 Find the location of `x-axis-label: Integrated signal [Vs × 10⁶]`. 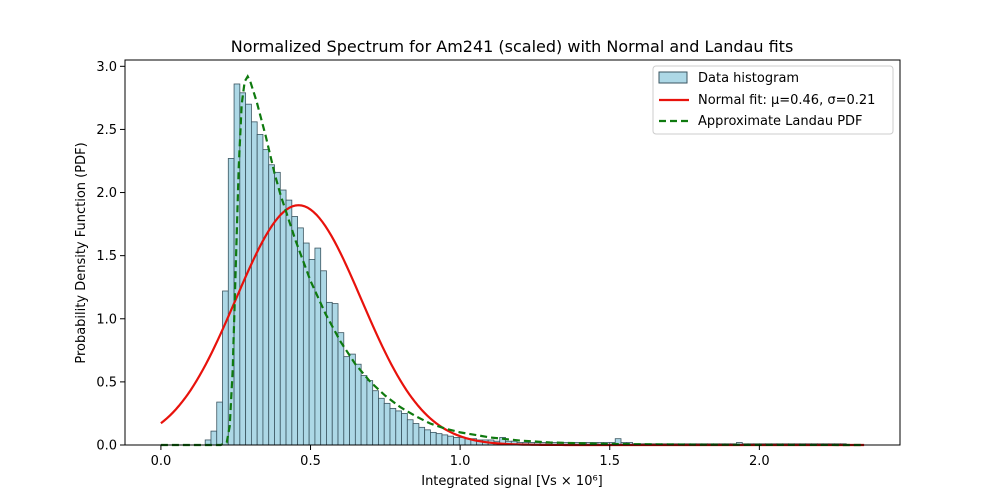

x-axis-label: Integrated signal [Vs × 10⁶] is located at coordinates (512, 481).